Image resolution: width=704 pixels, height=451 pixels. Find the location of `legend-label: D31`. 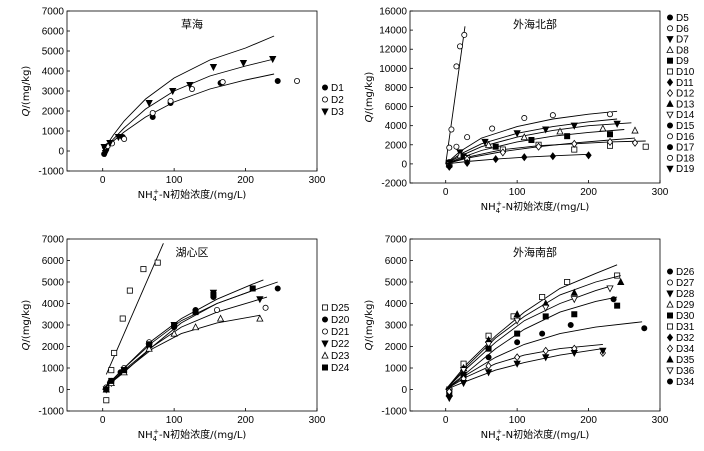

legend-label: D31 is located at coordinates (685, 327).